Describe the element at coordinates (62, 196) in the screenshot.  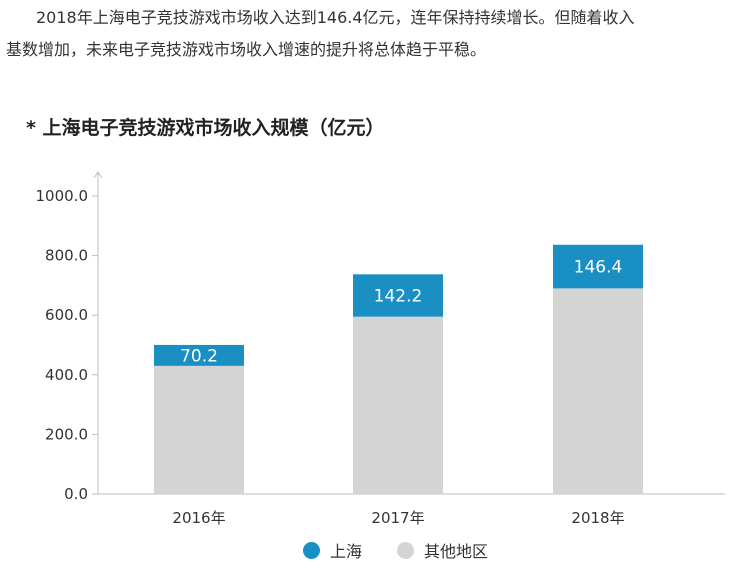
I see `y-tick-label: 1000.0` at that location.